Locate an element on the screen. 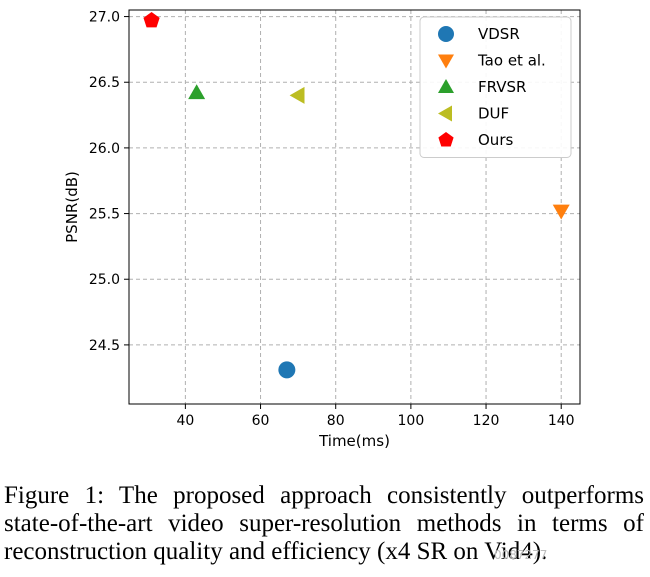 The width and height of the screenshot is (650, 577). legend-label-frvsr: FRVSR is located at coordinates (502, 87).